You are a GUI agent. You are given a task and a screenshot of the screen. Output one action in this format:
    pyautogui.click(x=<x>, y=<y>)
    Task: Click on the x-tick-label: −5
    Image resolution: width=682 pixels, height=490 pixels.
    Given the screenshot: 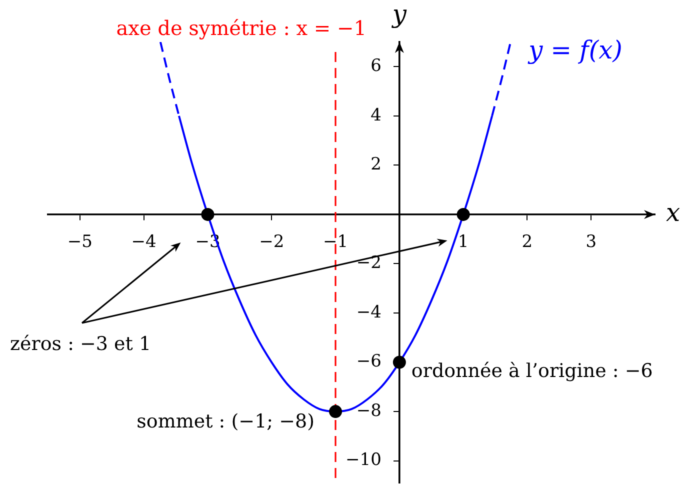 What is the action you would take?
    pyautogui.click(x=79, y=242)
    